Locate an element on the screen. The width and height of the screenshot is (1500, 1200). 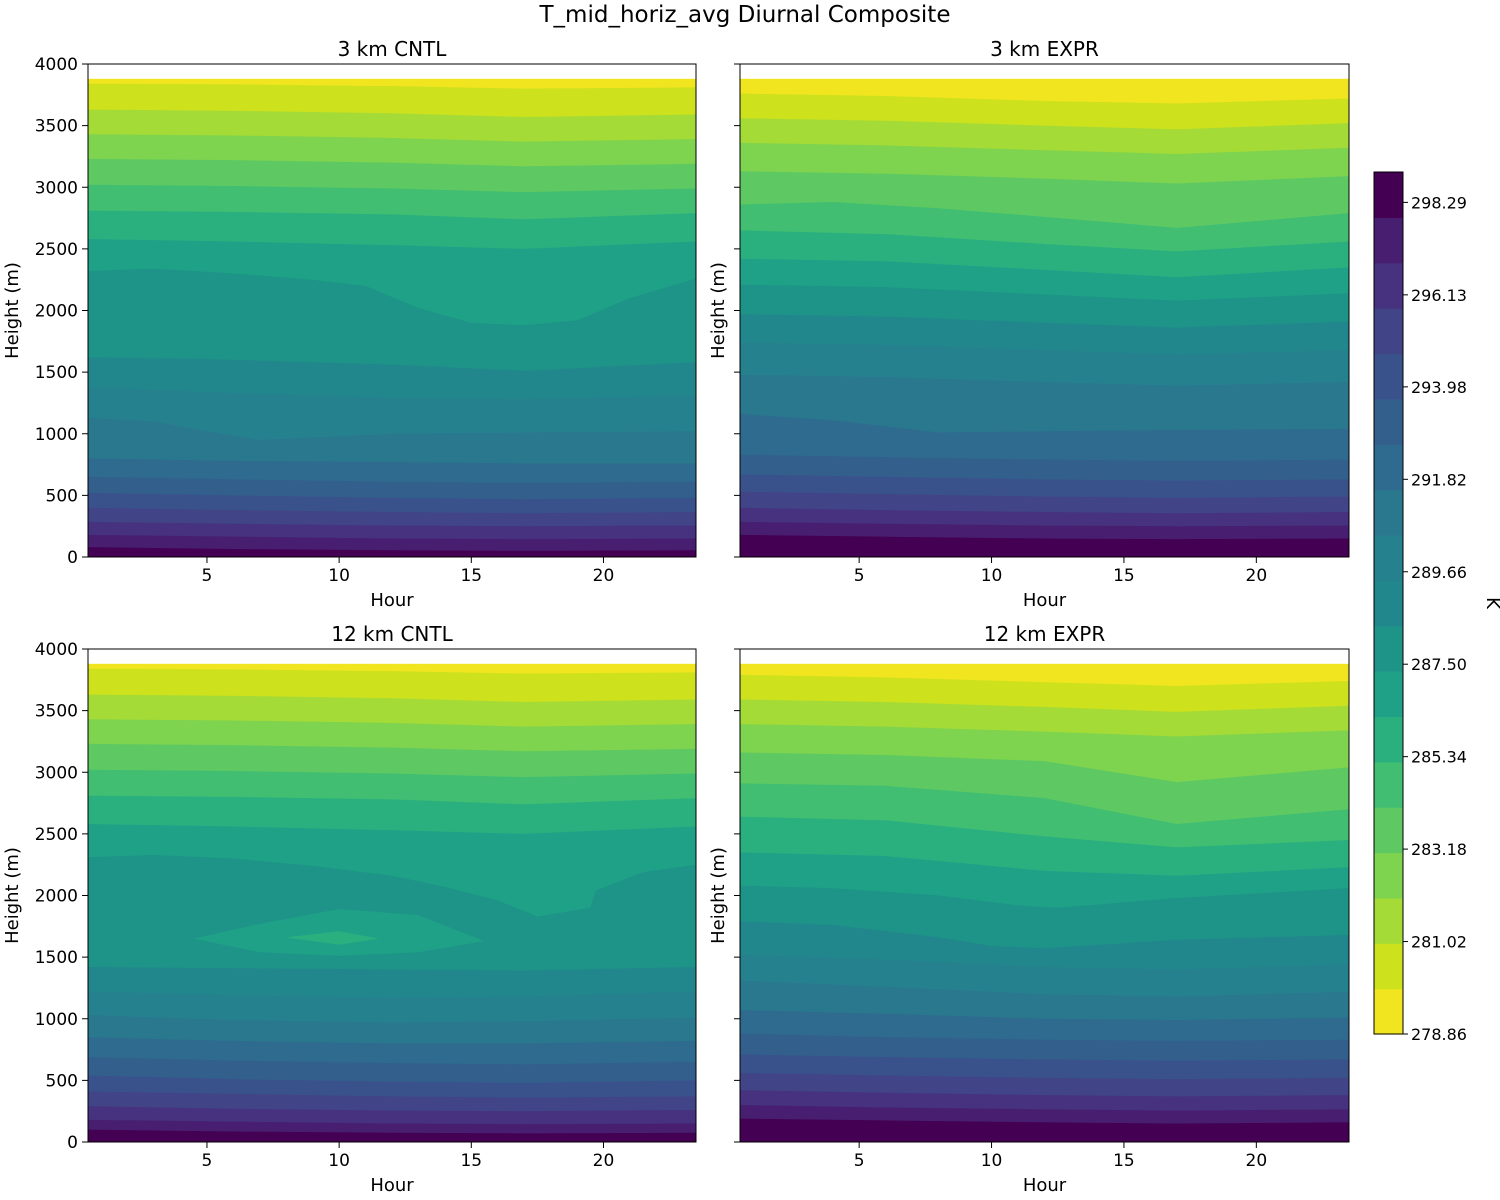
colorbar-label: K is located at coordinates (1491, 603).